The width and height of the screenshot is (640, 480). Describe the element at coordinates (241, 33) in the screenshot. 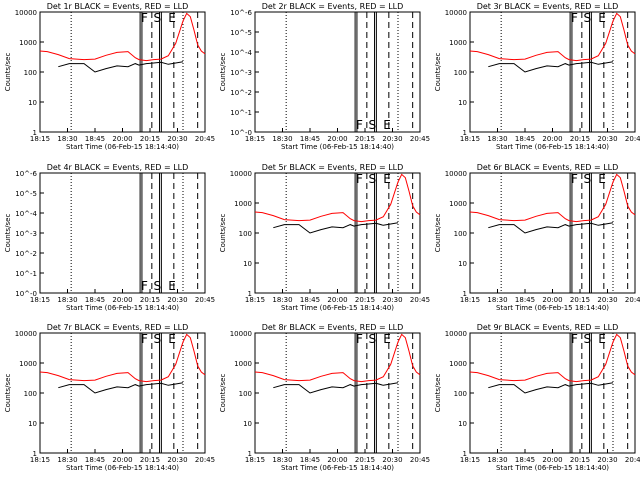

I see `y-tick-label: 10^-5` at that location.